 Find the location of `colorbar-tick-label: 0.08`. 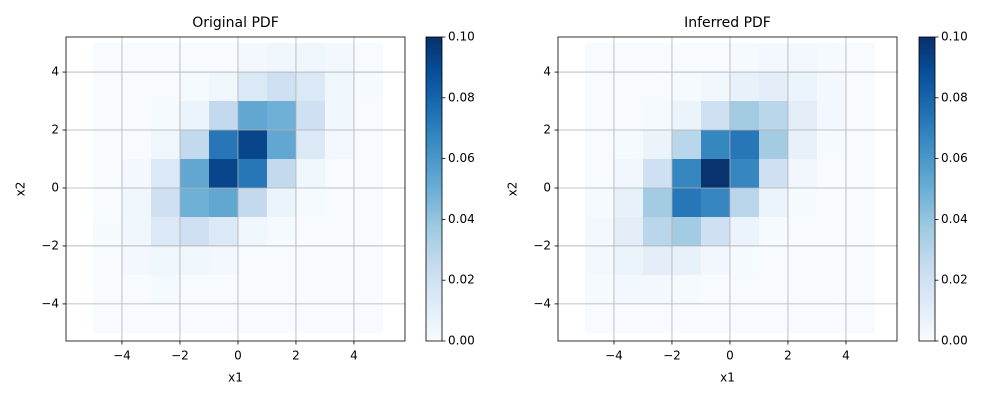

colorbar-tick-label: 0.08 is located at coordinates (461, 97).